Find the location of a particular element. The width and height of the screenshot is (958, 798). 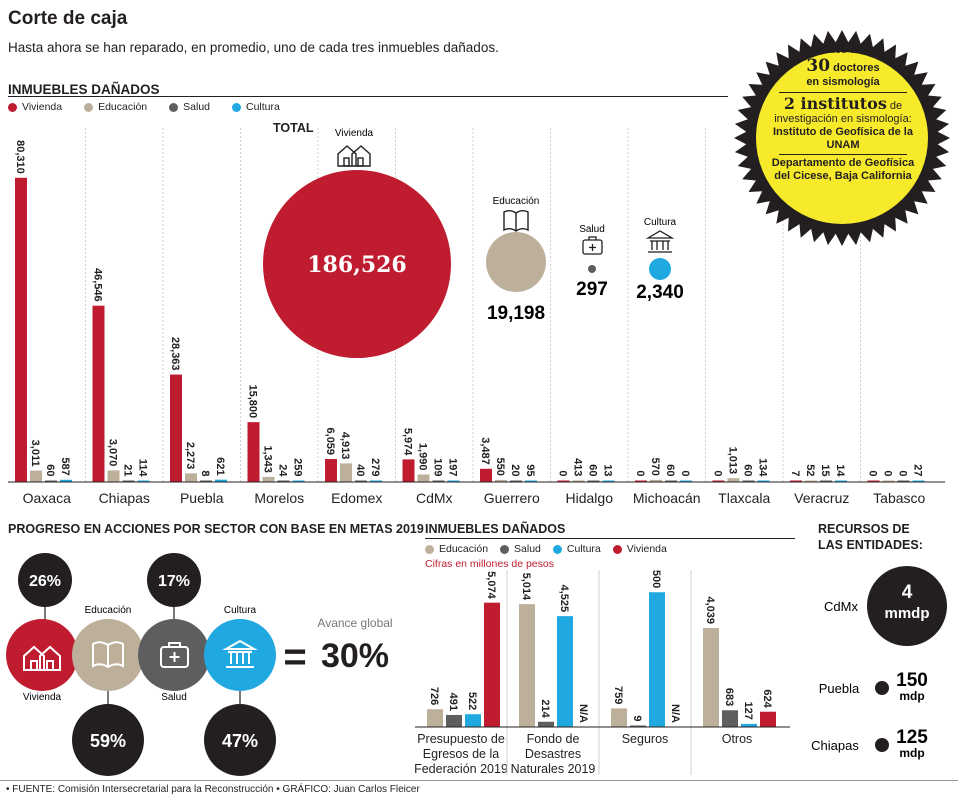

bar-value-label: 279 is located at coordinates (375, 467).